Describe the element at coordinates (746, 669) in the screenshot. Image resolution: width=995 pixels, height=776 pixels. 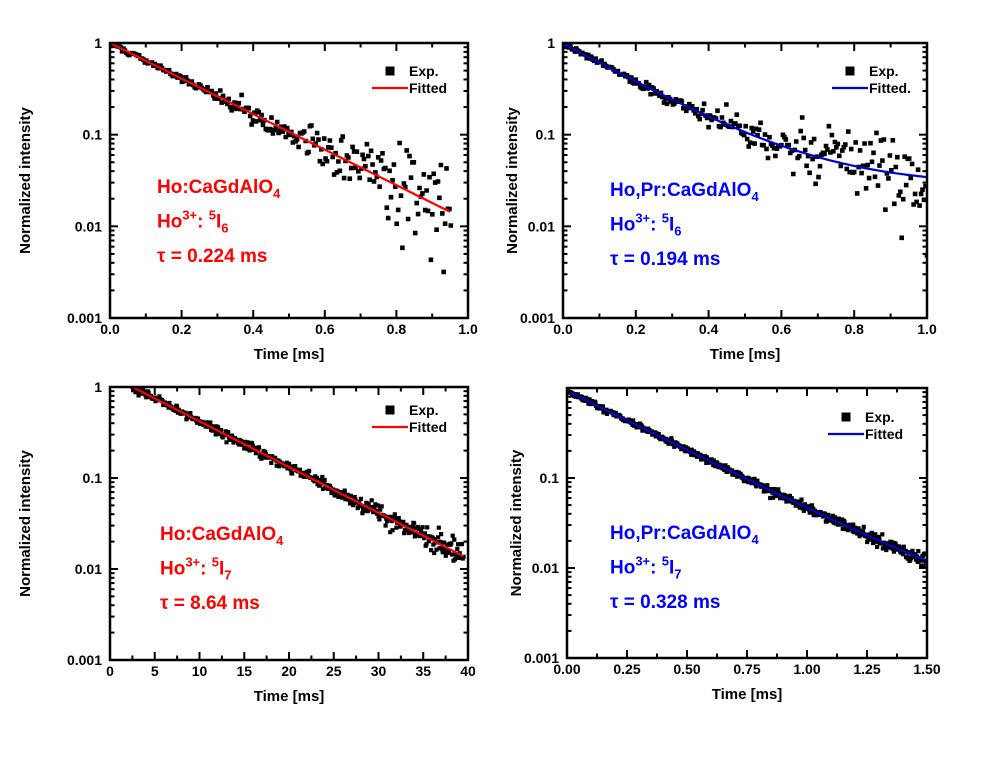
I see `x-axis-tick-label: 0.75` at that location.